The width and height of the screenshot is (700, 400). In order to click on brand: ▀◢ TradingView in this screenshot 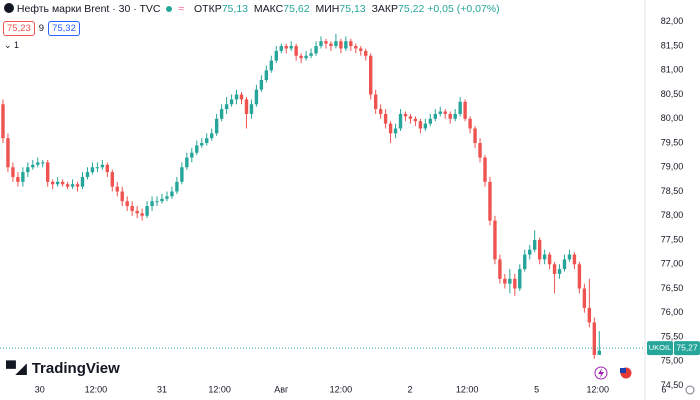, I will do `click(63, 368)`.